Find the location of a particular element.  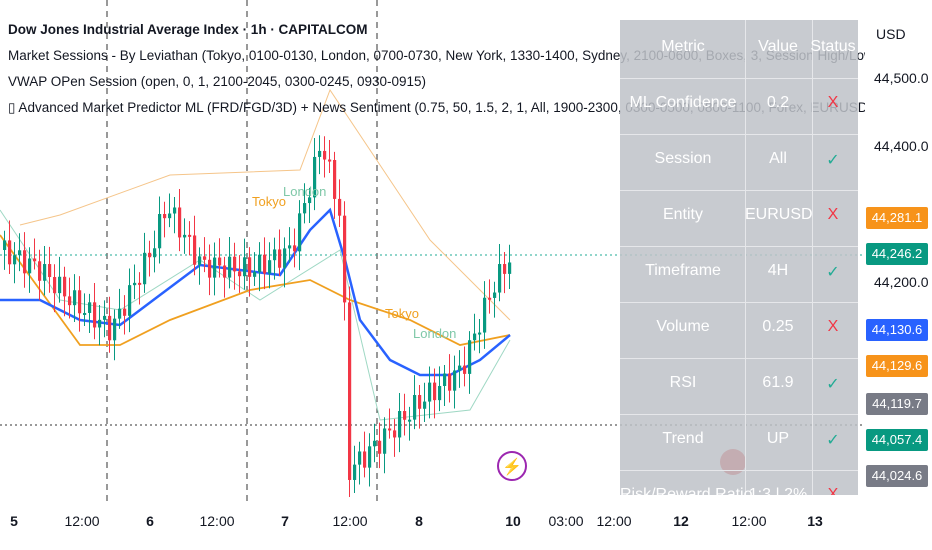

price-tag: 44,246.2 is located at coordinates (897, 254).